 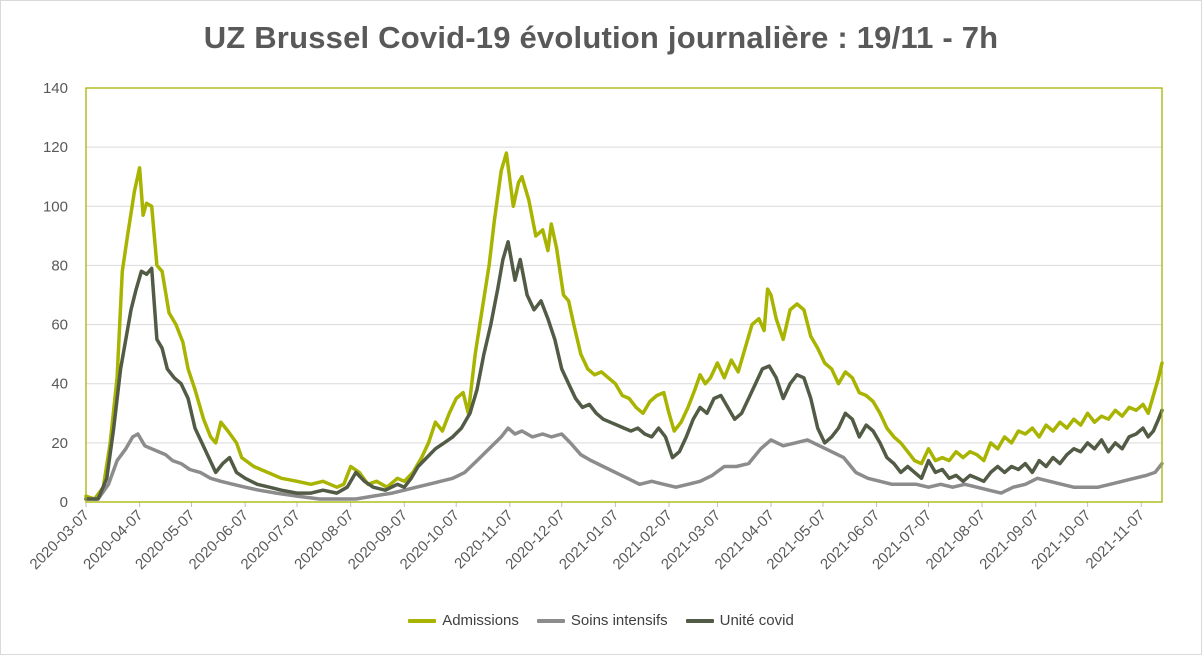 I want to click on legend-item-admissions: Admissions, so click(x=463, y=620).